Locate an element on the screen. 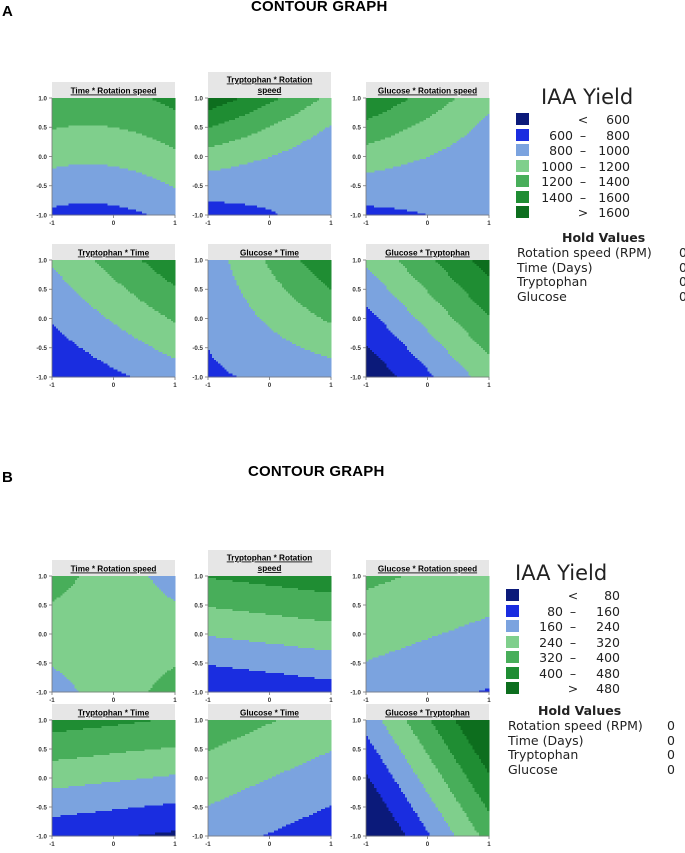 The width and height of the screenshot is (685, 853). plot-title-box: Glucose * Time is located at coordinates (269, 252).